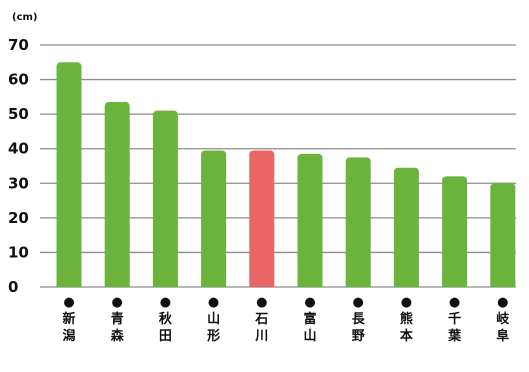 This screenshot has width=529, height=372. Describe the element at coordinates (166, 319) in the screenshot. I see `category-label: ●秋田` at that location.